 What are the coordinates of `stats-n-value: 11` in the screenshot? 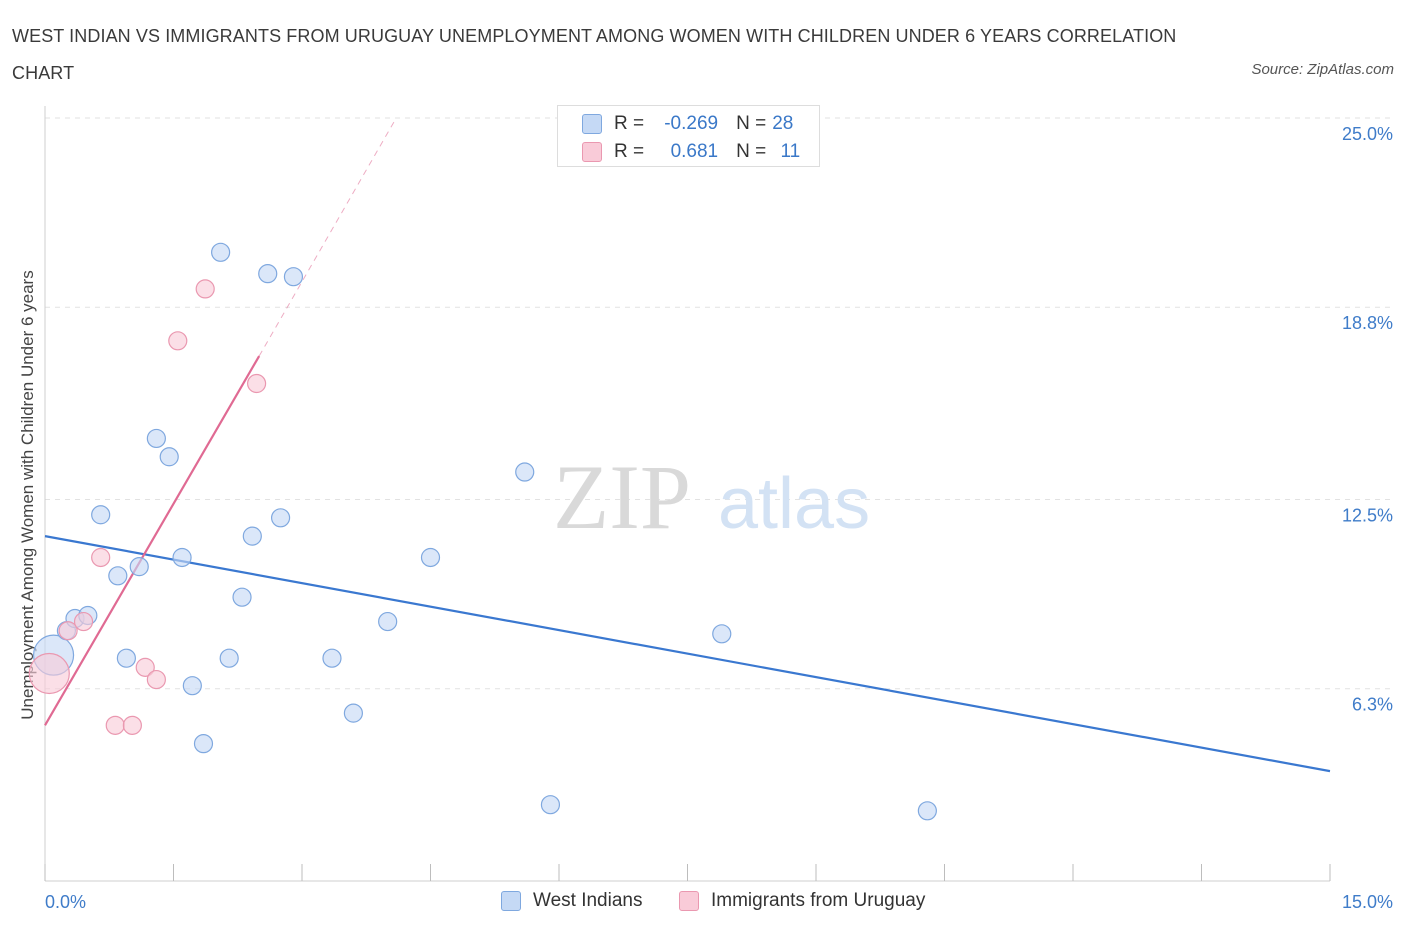 It's located at (790, 151).